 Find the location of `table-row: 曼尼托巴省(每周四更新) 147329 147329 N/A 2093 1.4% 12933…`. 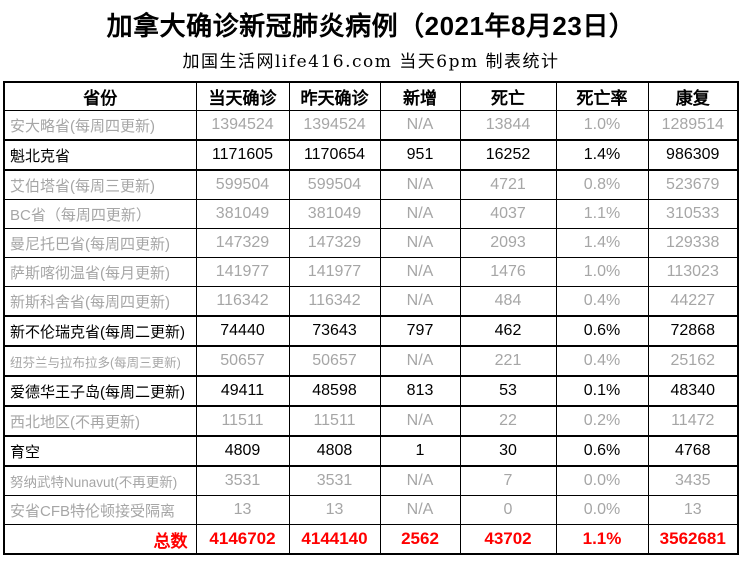

table-row: 曼尼托巴省(每周四更新) 147329 147329 N/A 2093 1.4% 12933… is located at coordinates (371, 243).